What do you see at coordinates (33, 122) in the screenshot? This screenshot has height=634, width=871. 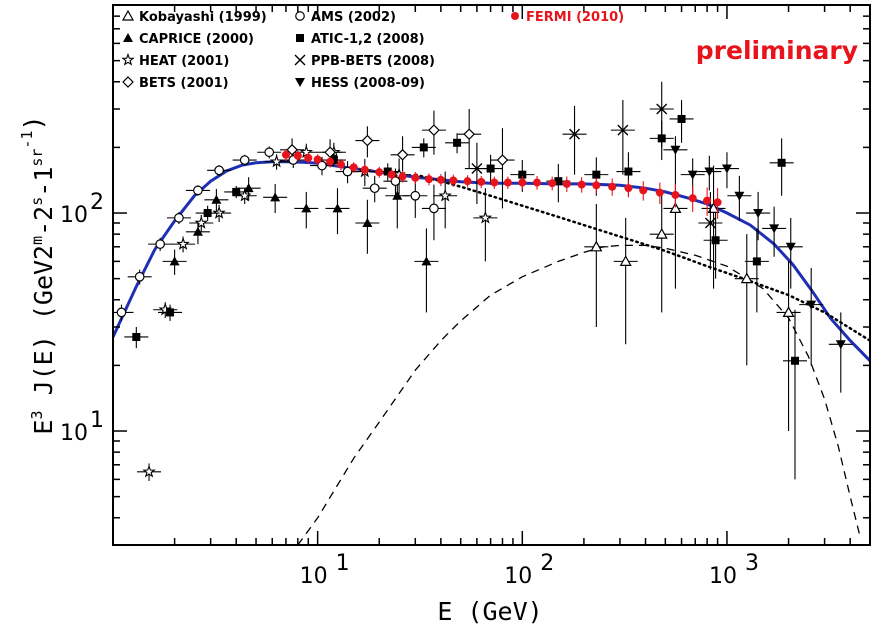 I see `y-axis-title-part: )` at bounding box center [33, 122].